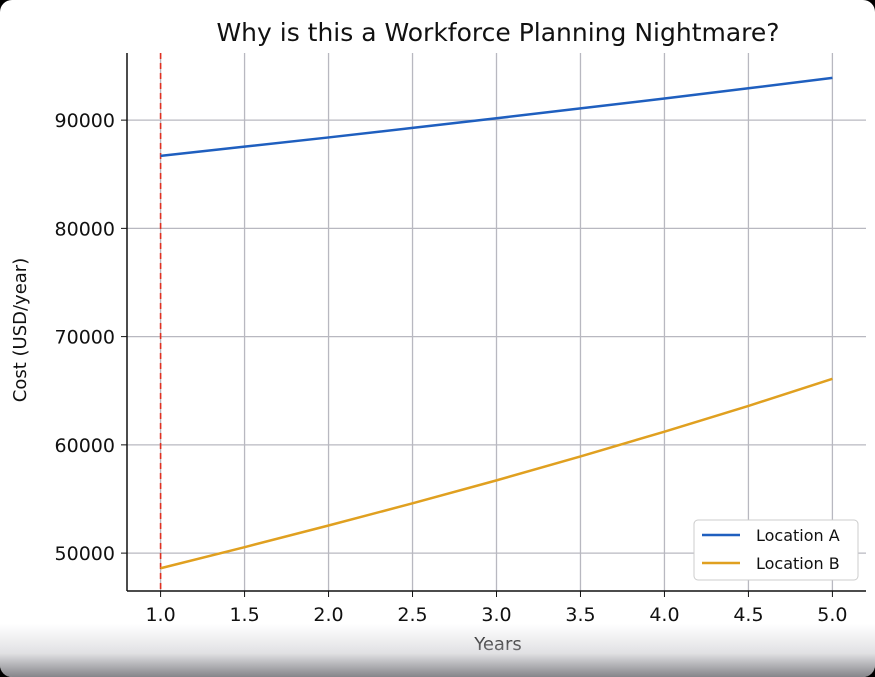 The image size is (875, 677). I want to click on legend-label-location-b: Location B, so click(798, 563).